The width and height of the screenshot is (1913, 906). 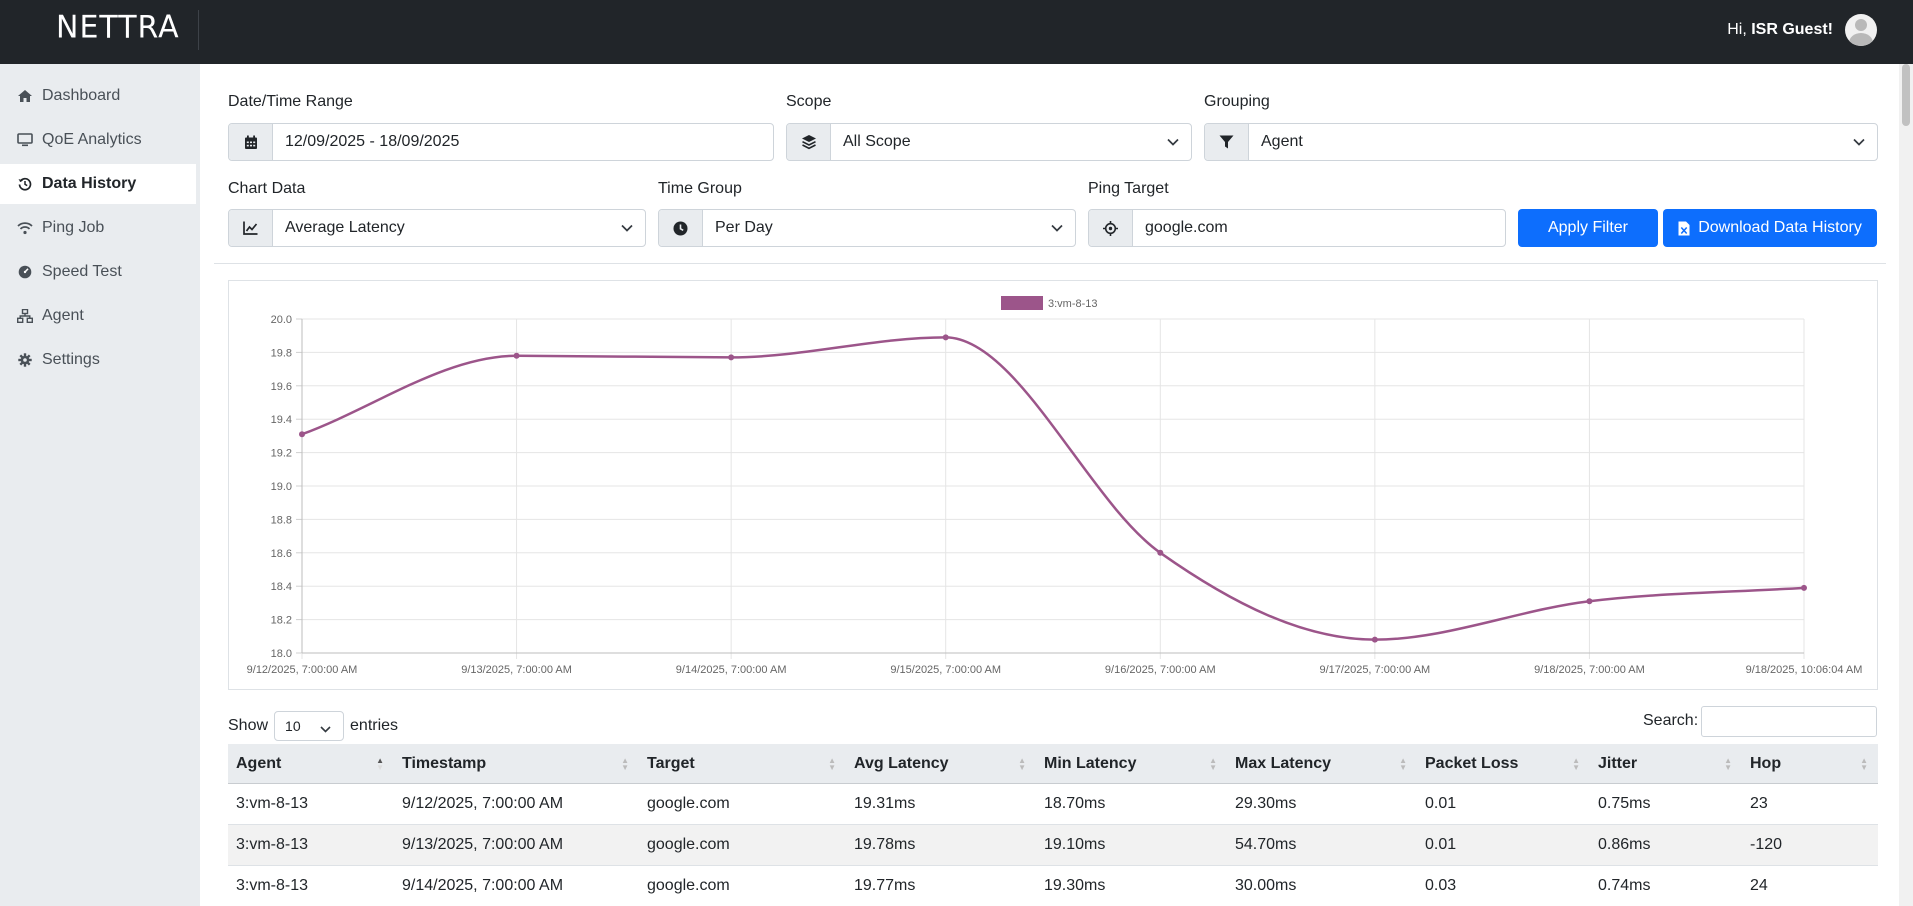 I want to click on y-tick-label: 19.6, so click(x=281, y=387).